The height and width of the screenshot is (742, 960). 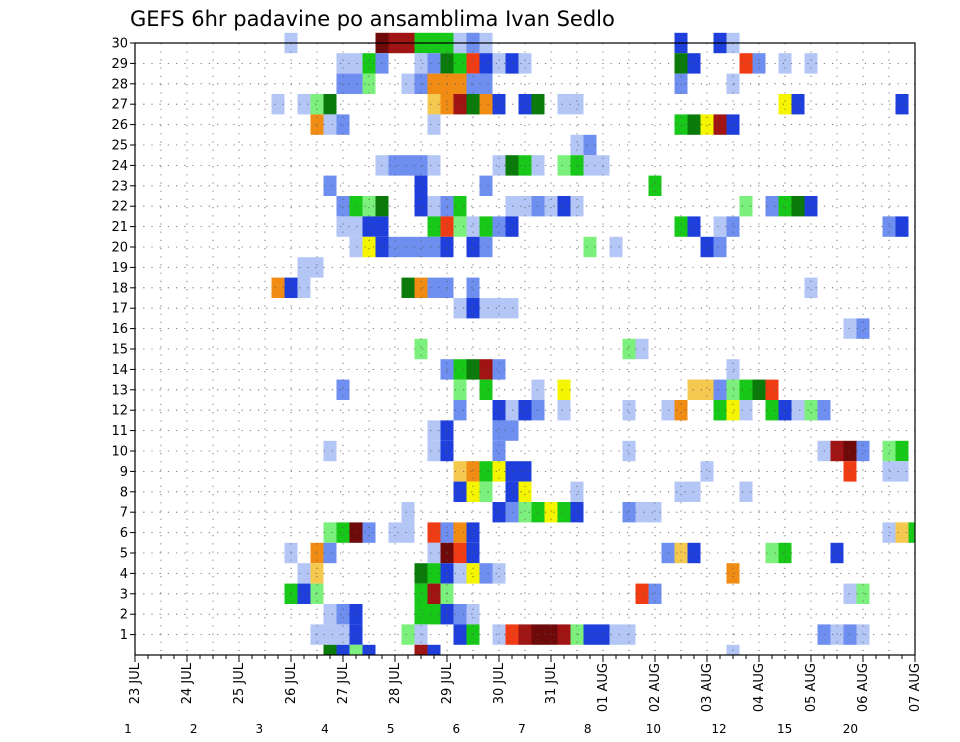 What do you see at coordinates (119, 350) in the screenshot?
I see `y-tick-label: 15` at bounding box center [119, 350].